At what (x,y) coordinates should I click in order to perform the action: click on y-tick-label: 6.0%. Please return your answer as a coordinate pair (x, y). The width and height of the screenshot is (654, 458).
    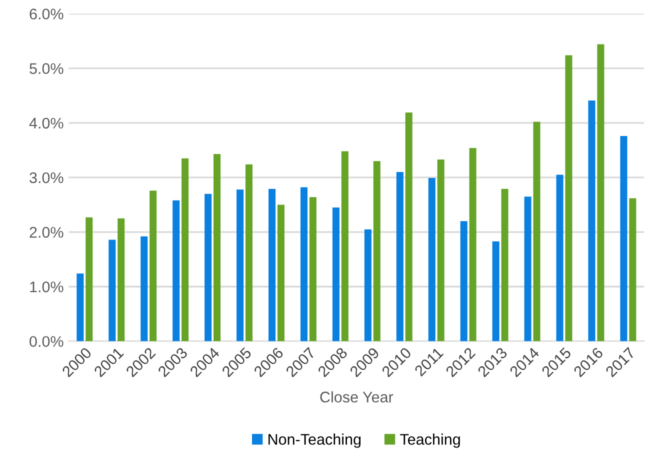
    Looking at the image, I should click on (47, 14).